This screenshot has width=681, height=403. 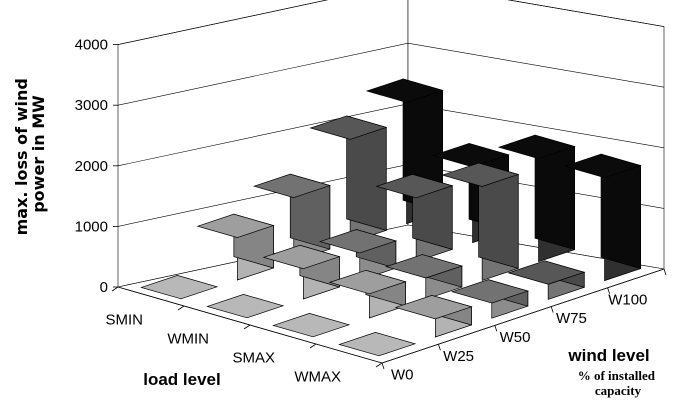 What do you see at coordinates (358, 255) in the screenshot?
I see `bar-WMIN-W50` at bounding box center [358, 255].